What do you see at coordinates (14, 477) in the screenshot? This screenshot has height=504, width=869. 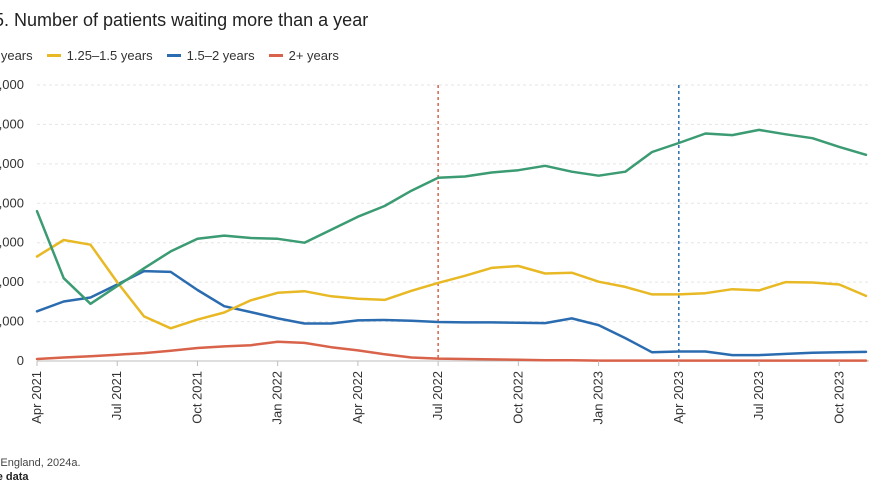 I see `get-the-data-link: he data` at bounding box center [14, 477].